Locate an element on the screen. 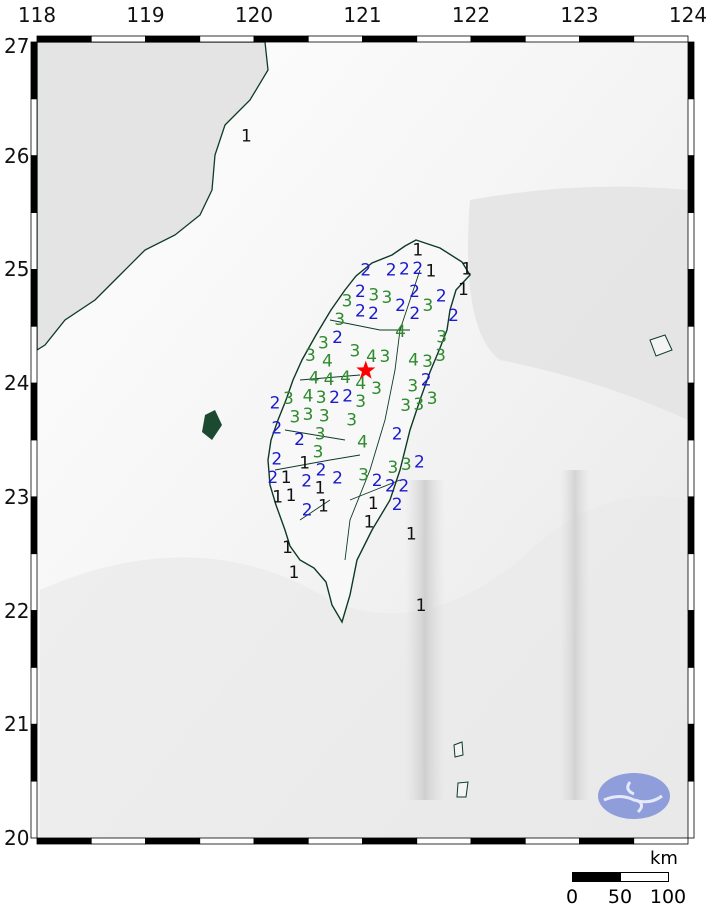 The image size is (710, 920). lat-tick-label: 27 is located at coordinates (17, 46).